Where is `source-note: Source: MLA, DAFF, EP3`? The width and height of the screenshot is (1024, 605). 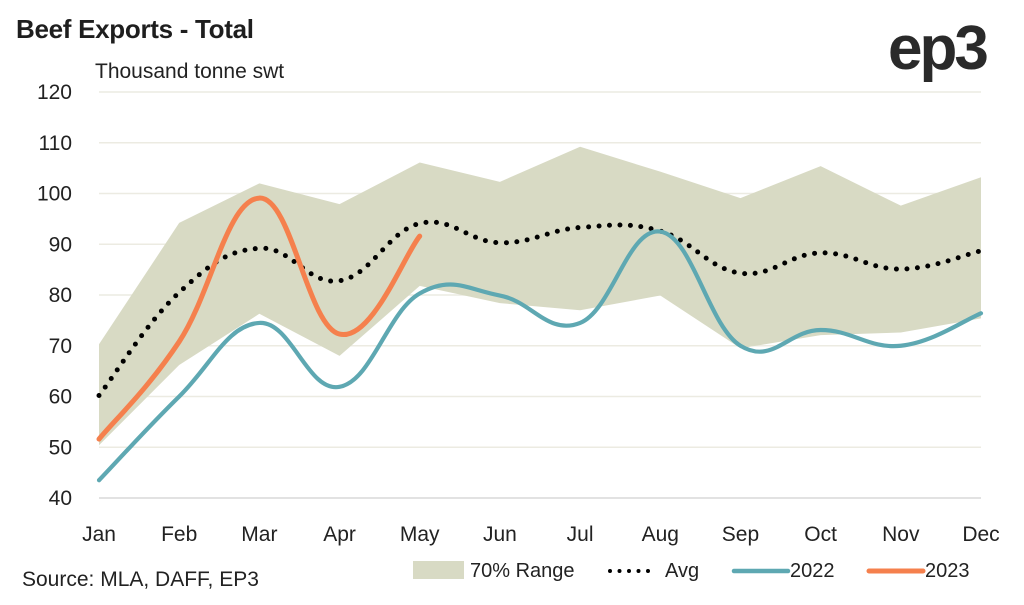 source-note: Source: MLA, DAFF, EP3 is located at coordinates (140, 579).